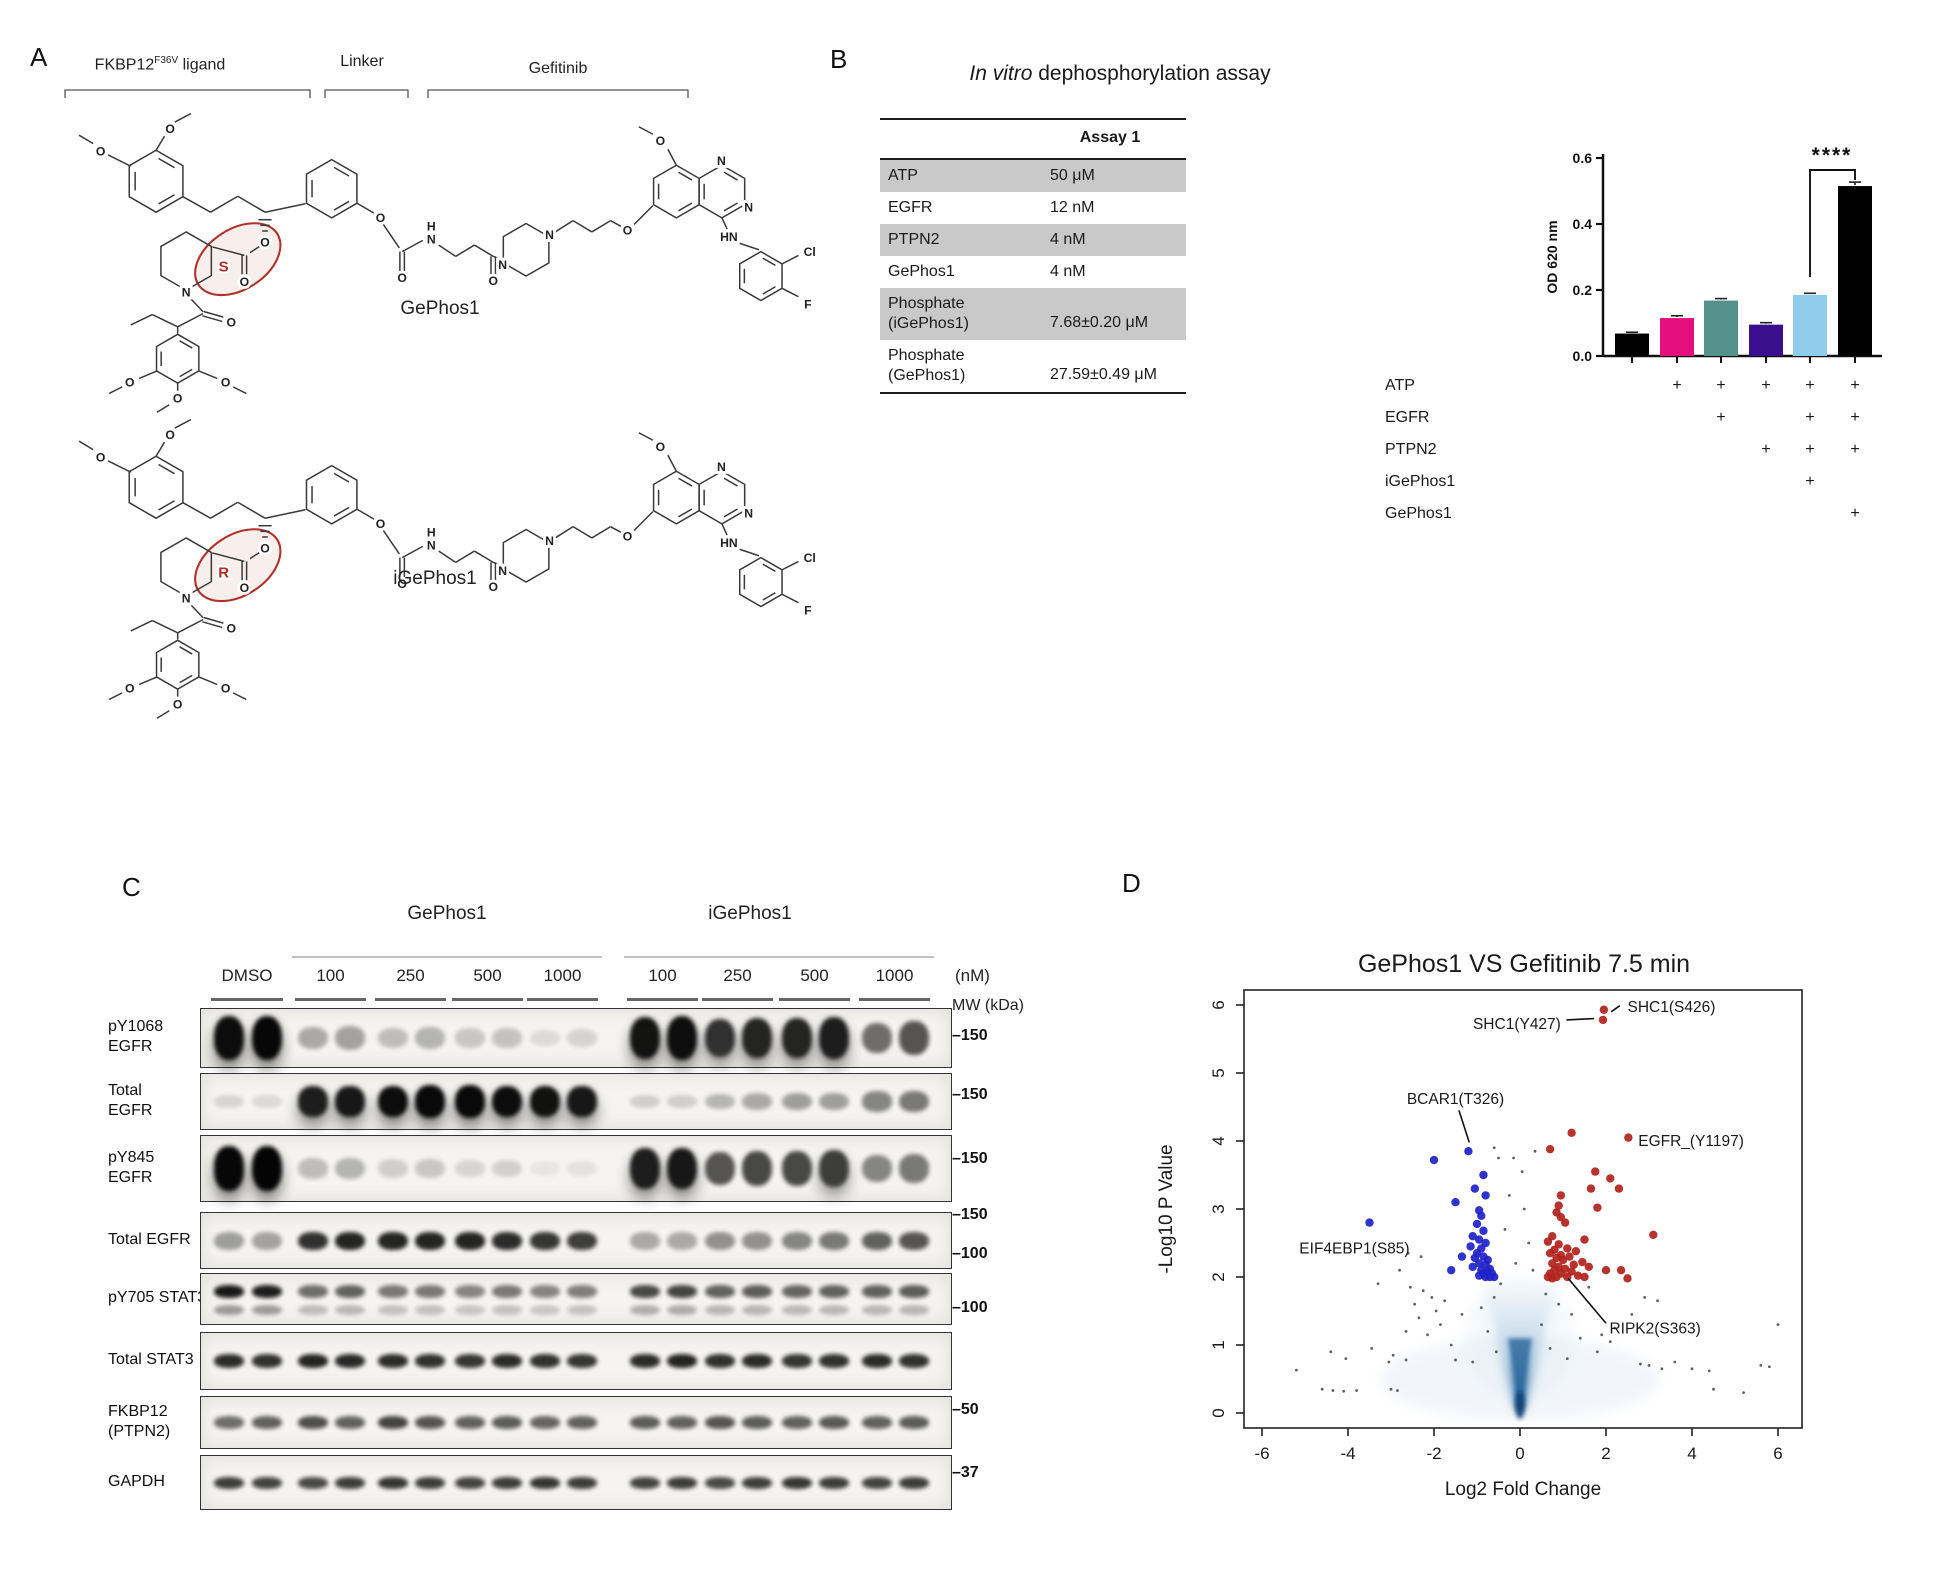 This screenshot has height=1595, width=1950. I want to click on x-axis-title: Log2 Fold Change, so click(1523, 1489).